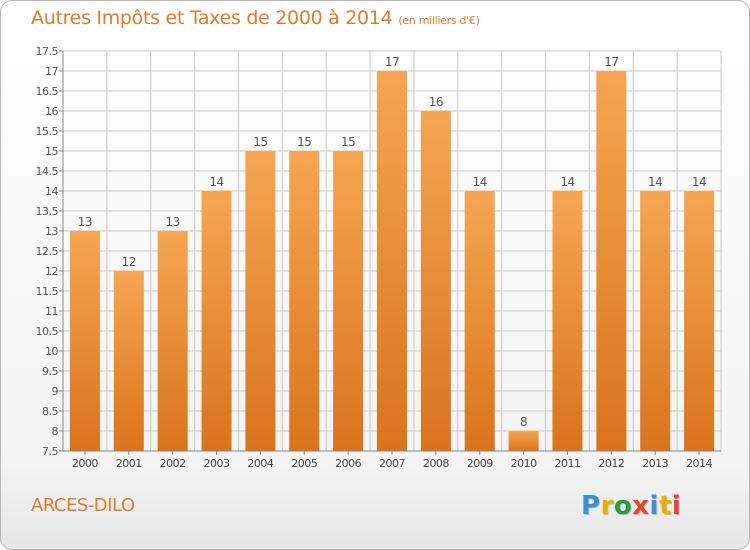 Image resolution: width=750 pixels, height=550 pixels. Describe the element at coordinates (129, 262) in the screenshot. I see `data-label: 12` at that location.